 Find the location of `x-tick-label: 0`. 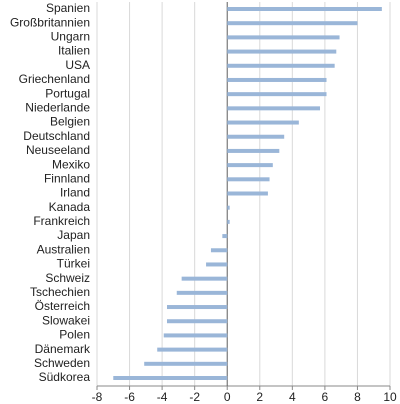

x-tick-label: 0 is located at coordinates (227, 397).